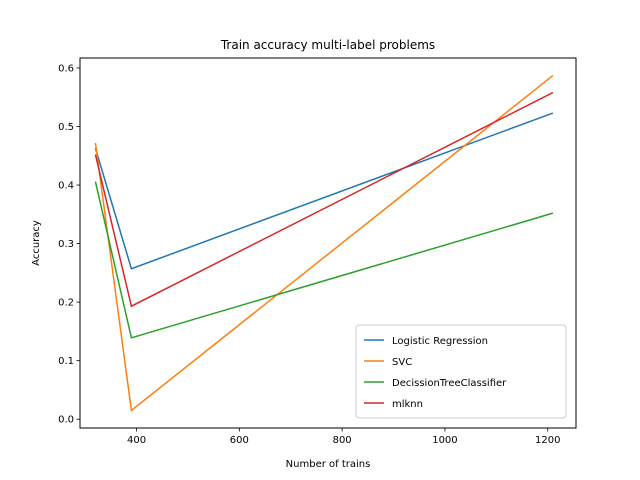 This screenshot has width=640, height=480. What do you see at coordinates (66, 303) in the screenshot?
I see `y-tick-label: 0.2` at bounding box center [66, 303].